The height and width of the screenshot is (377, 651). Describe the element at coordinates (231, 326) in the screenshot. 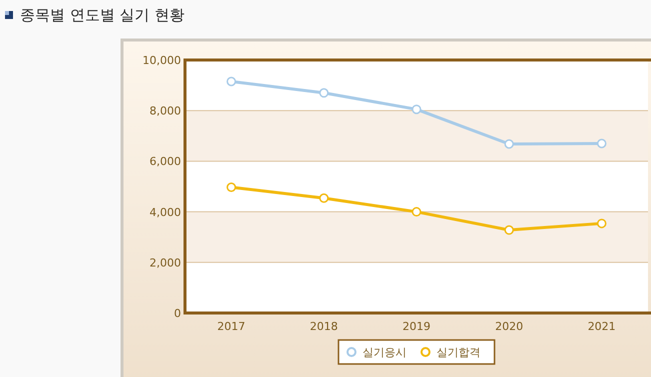

I see `x-tick-label: 2017` at that location.